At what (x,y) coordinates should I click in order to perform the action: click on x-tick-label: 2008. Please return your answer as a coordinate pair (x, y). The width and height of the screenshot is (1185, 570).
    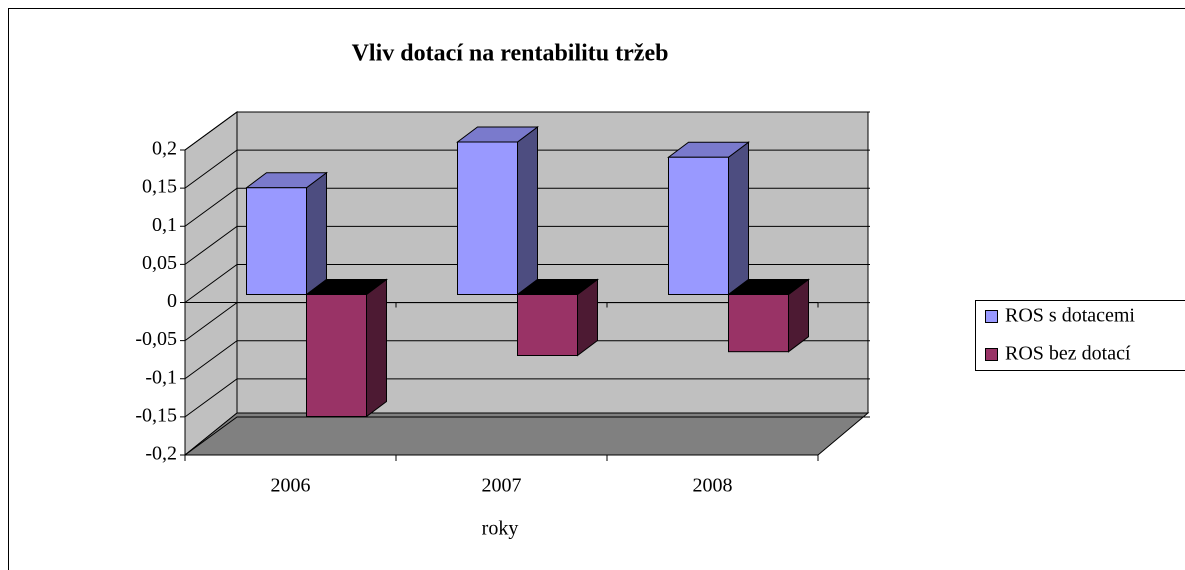
    Looking at the image, I should click on (713, 486).